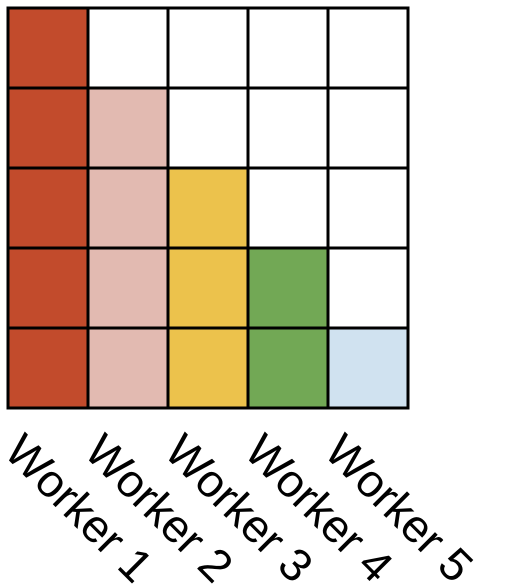 This screenshot has width=516, height=588. I want to click on grid-cell-w2-r2-filled, so click(128, 128).